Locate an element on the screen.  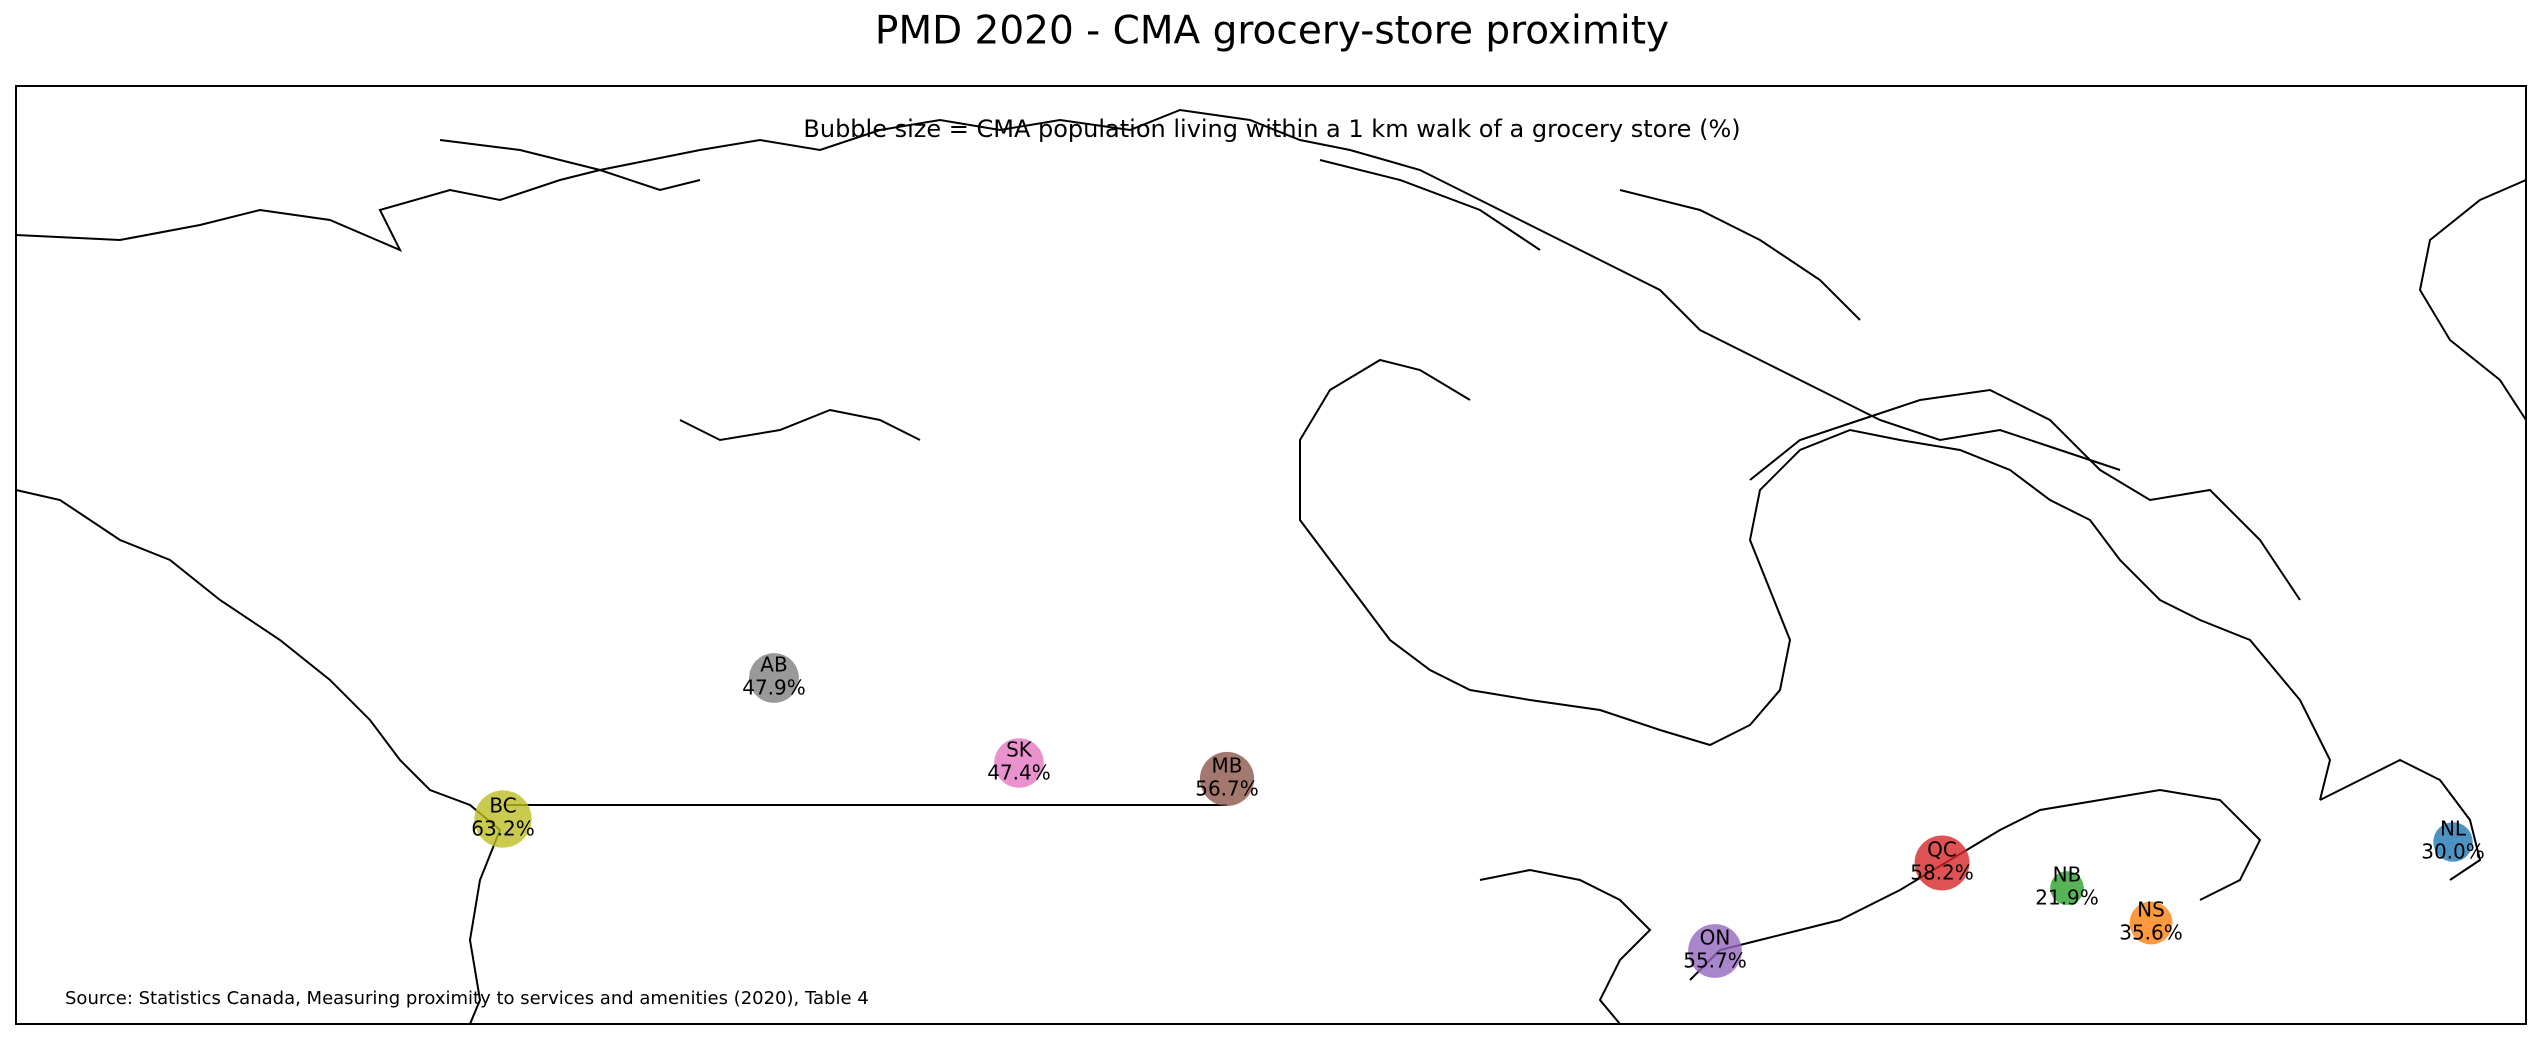
hudson-strait is located at coordinates (2025, 494).